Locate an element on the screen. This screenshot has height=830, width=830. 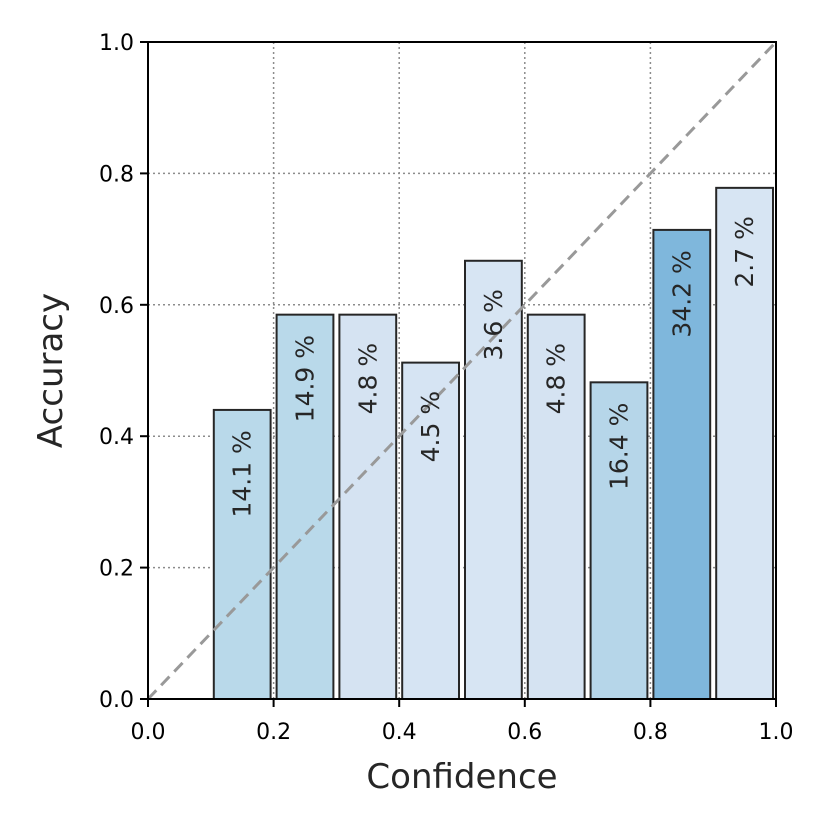
x-tick-label-5: 1.0 is located at coordinates (776, 732).